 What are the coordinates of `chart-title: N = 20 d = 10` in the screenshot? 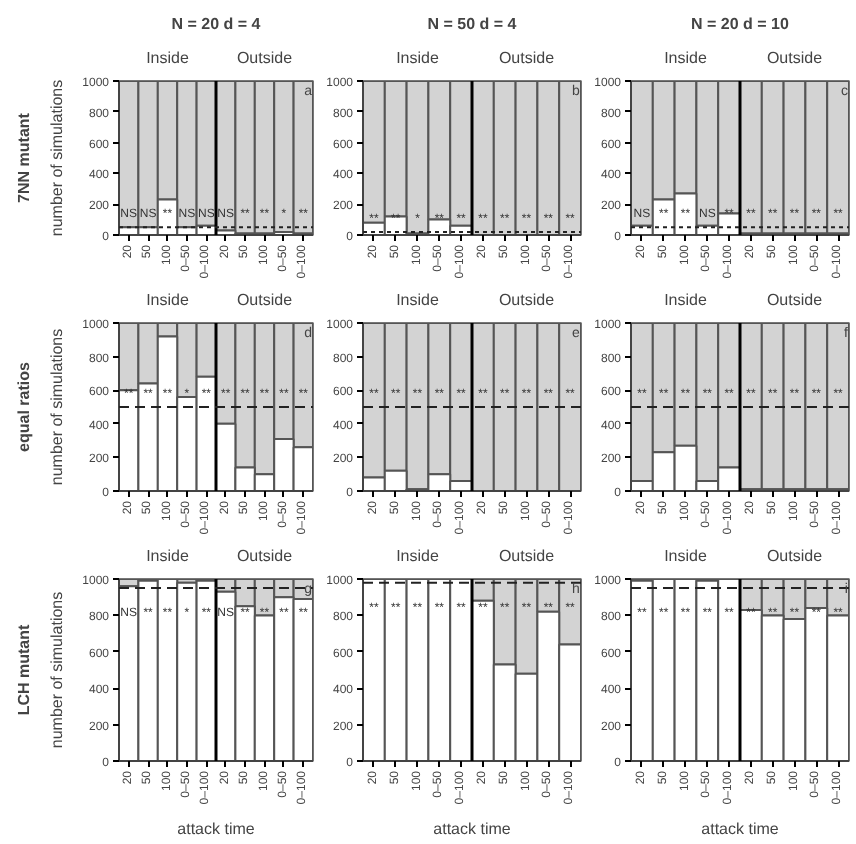 It's located at (741, 24).